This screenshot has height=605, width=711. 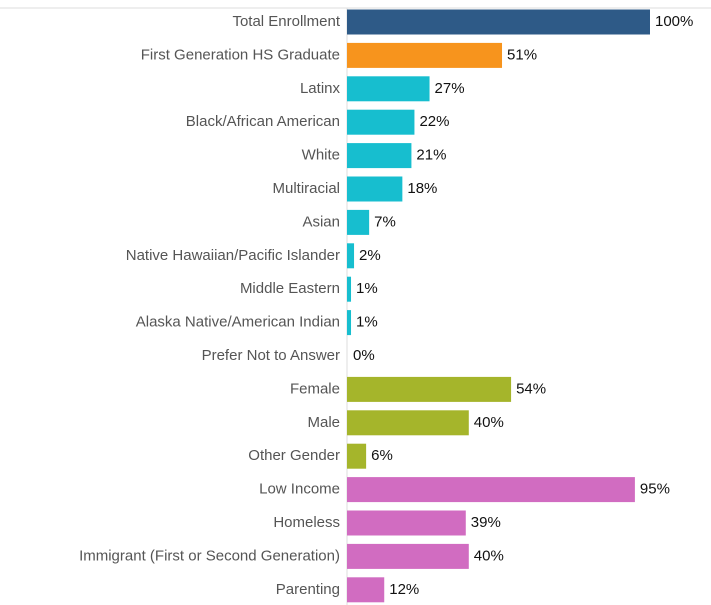 What do you see at coordinates (370, 255) in the screenshot?
I see `value-label: 2%` at bounding box center [370, 255].